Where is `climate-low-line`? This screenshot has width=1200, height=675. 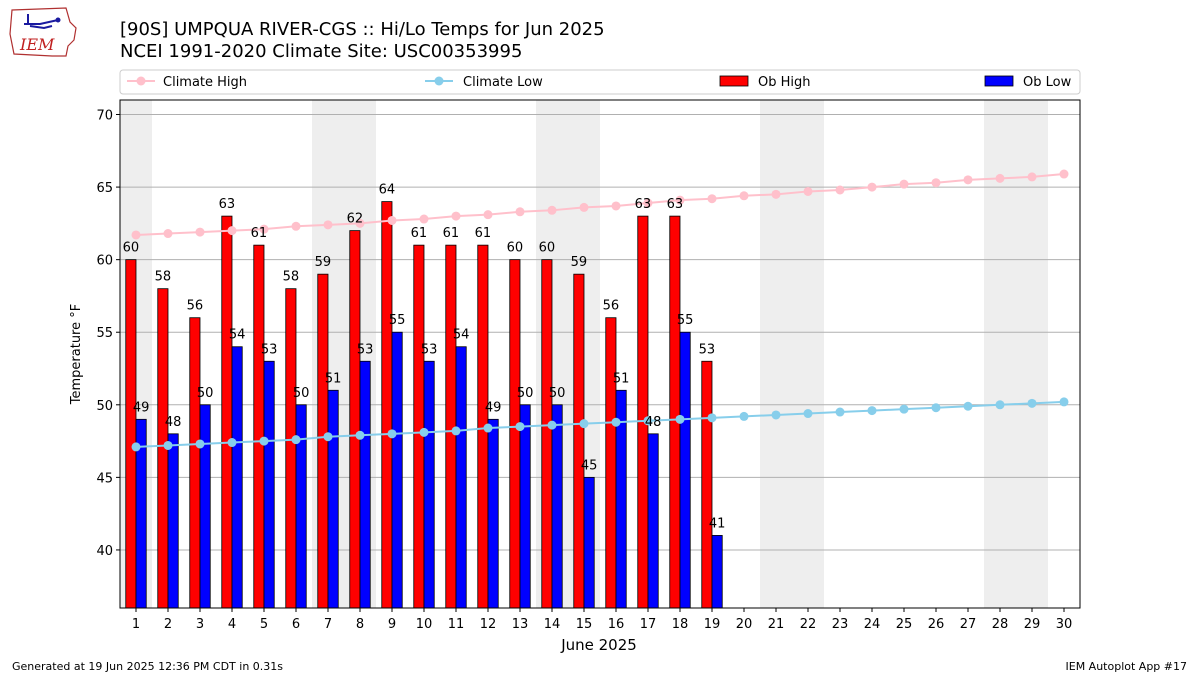 climate-low-line is located at coordinates (600, 424).